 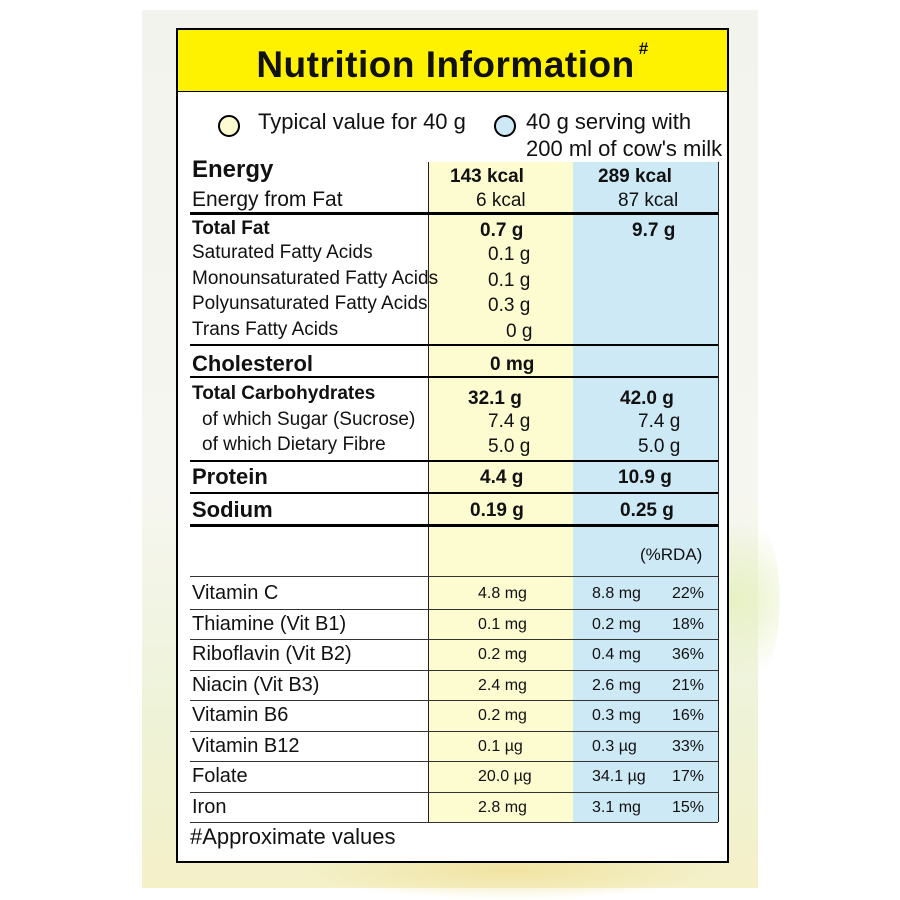 I want to click on legend-col2-line1: 40 g serving with, so click(x=609, y=121).